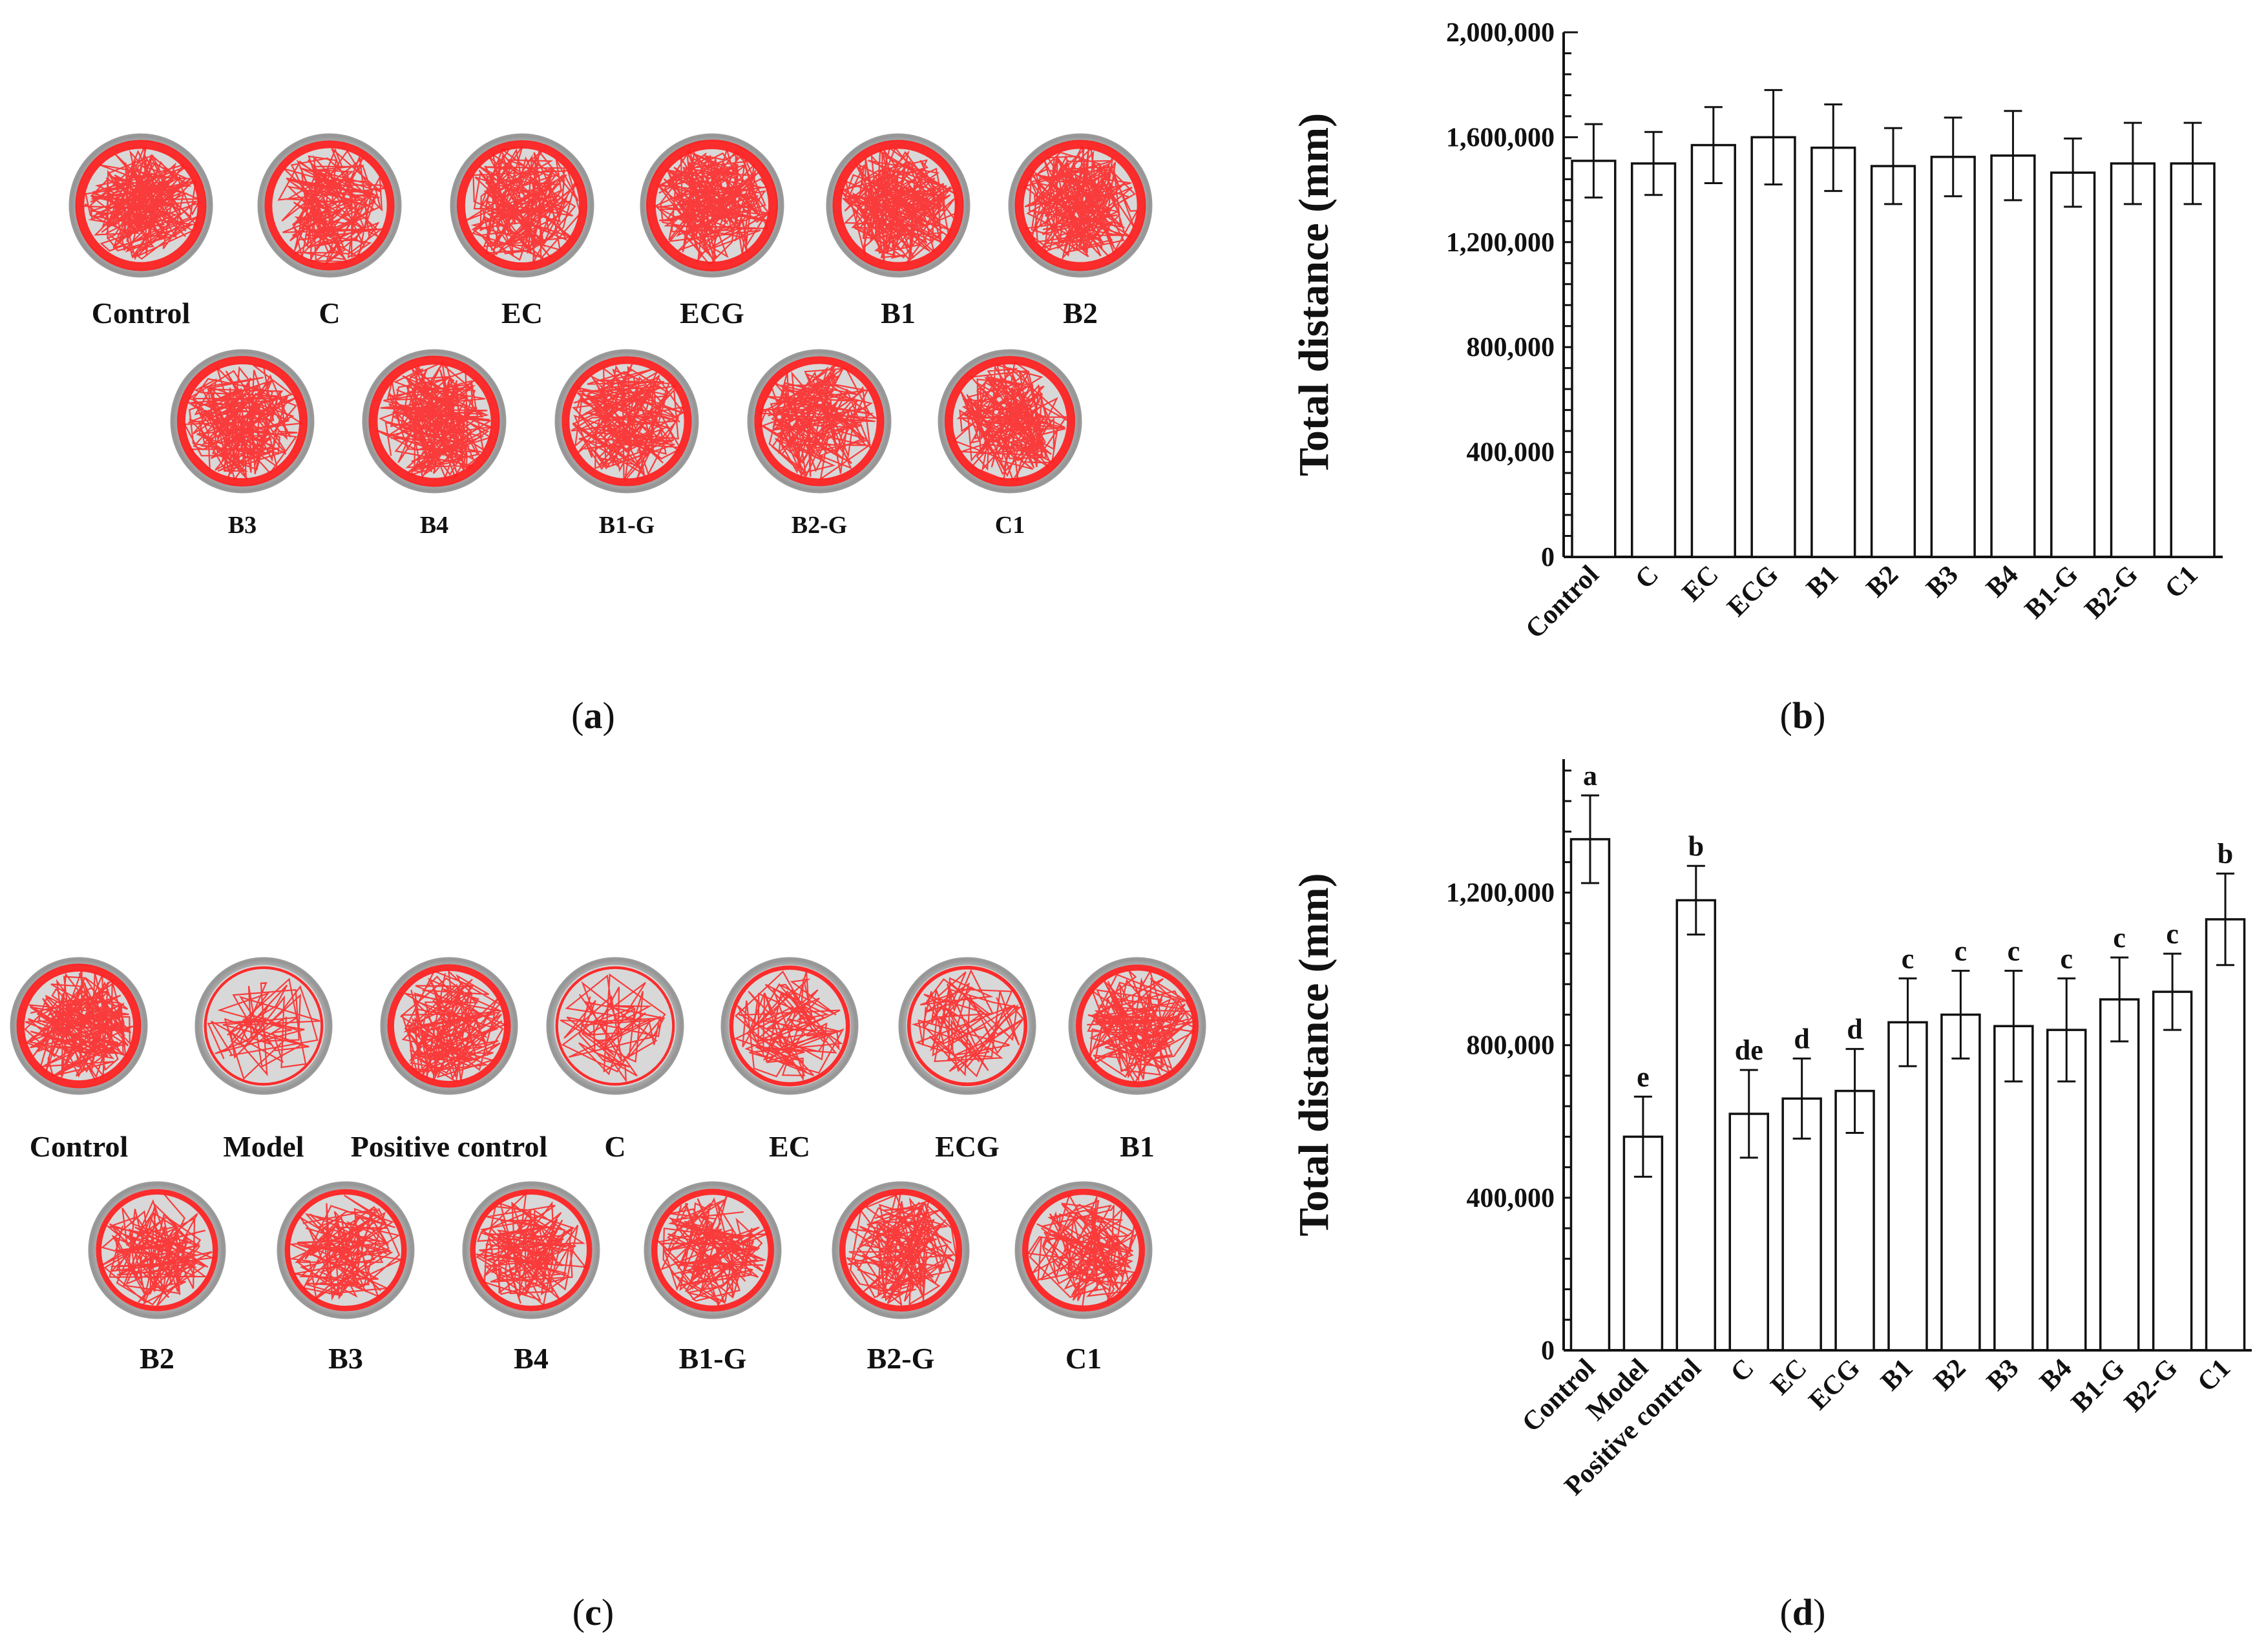  I want to click on arena-label-a-ec: EC, so click(522, 313).